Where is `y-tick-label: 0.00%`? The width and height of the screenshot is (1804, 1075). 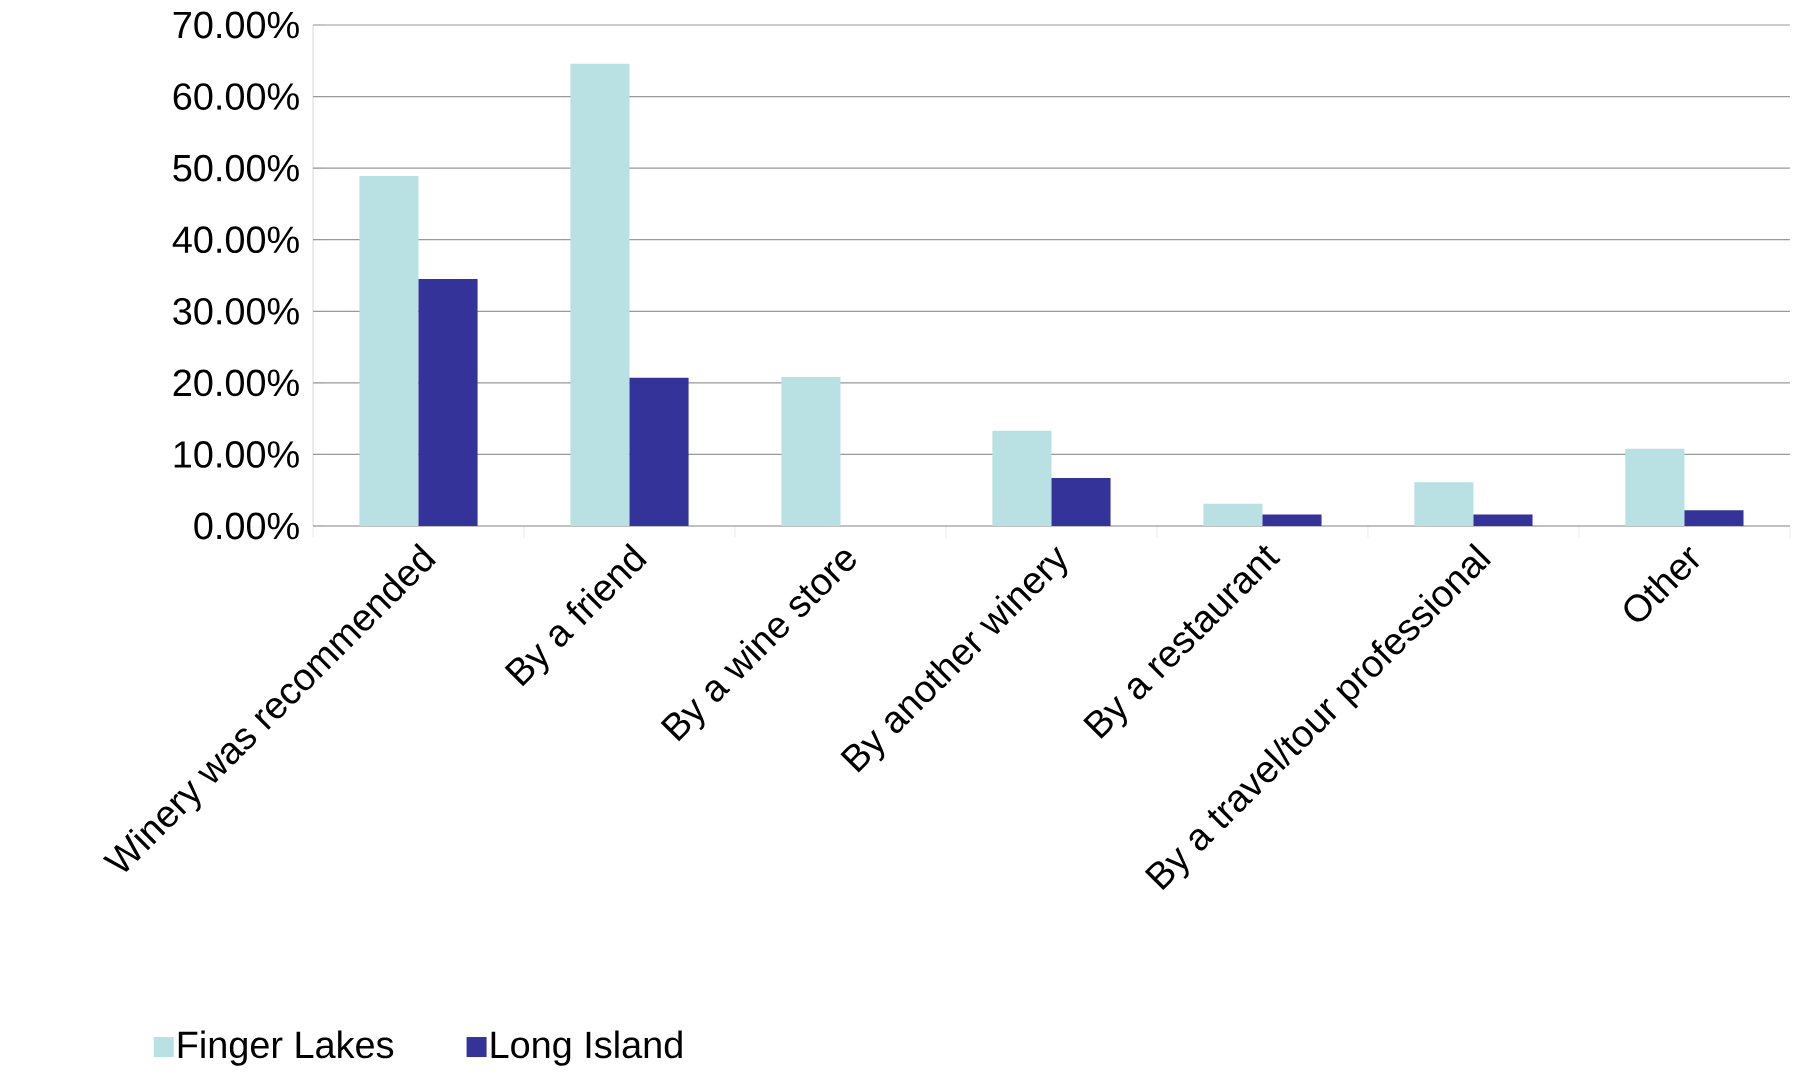
y-tick-label: 0.00% is located at coordinates (246, 526).